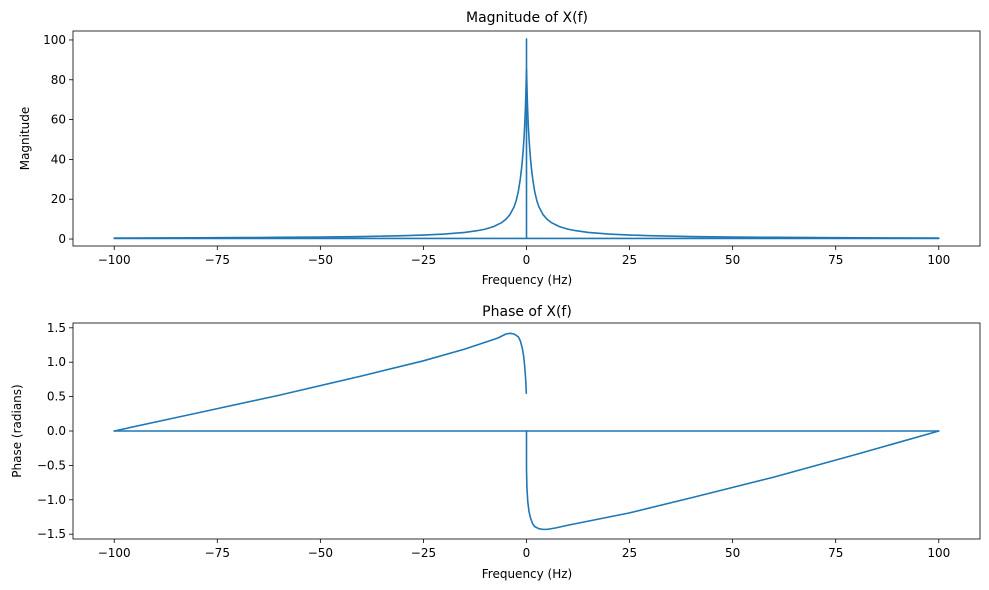 This screenshot has height=590, width=989. I want to click on phase-xtick-label: 100, so click(938, 553).